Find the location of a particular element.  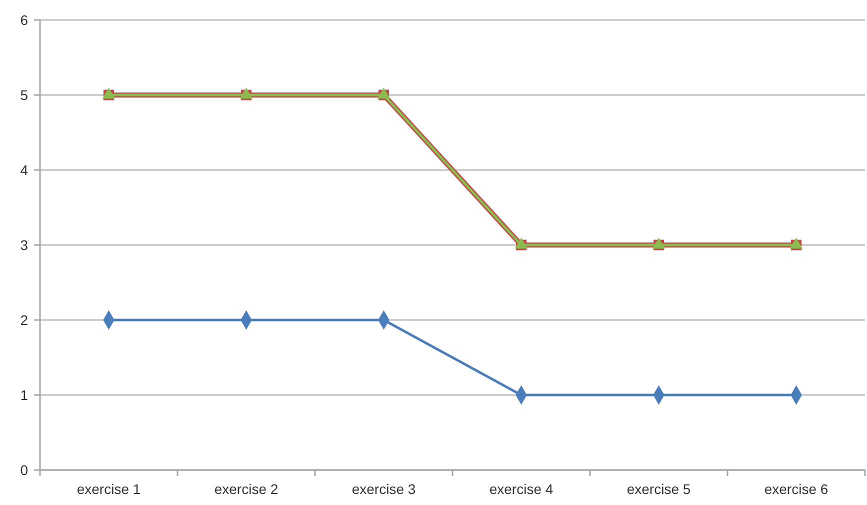

x-tick-label: exercise 4 is located at coordinates (521, 489).